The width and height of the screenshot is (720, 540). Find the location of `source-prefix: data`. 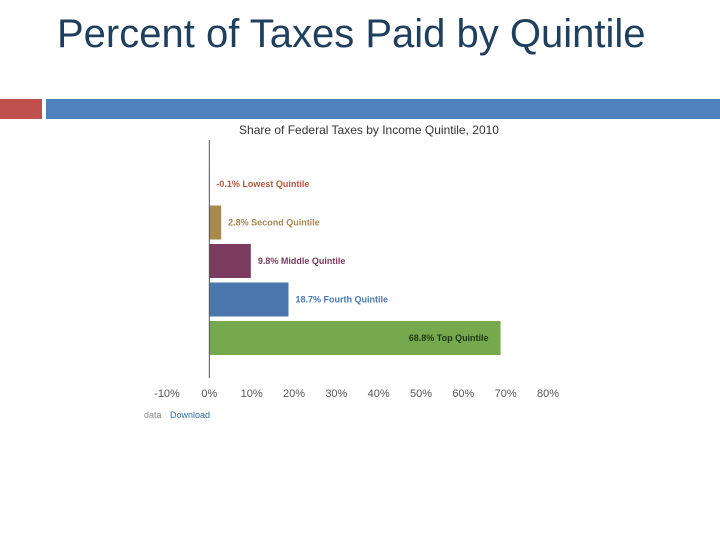

source-prefix: data is located at coordinates (153, 415).